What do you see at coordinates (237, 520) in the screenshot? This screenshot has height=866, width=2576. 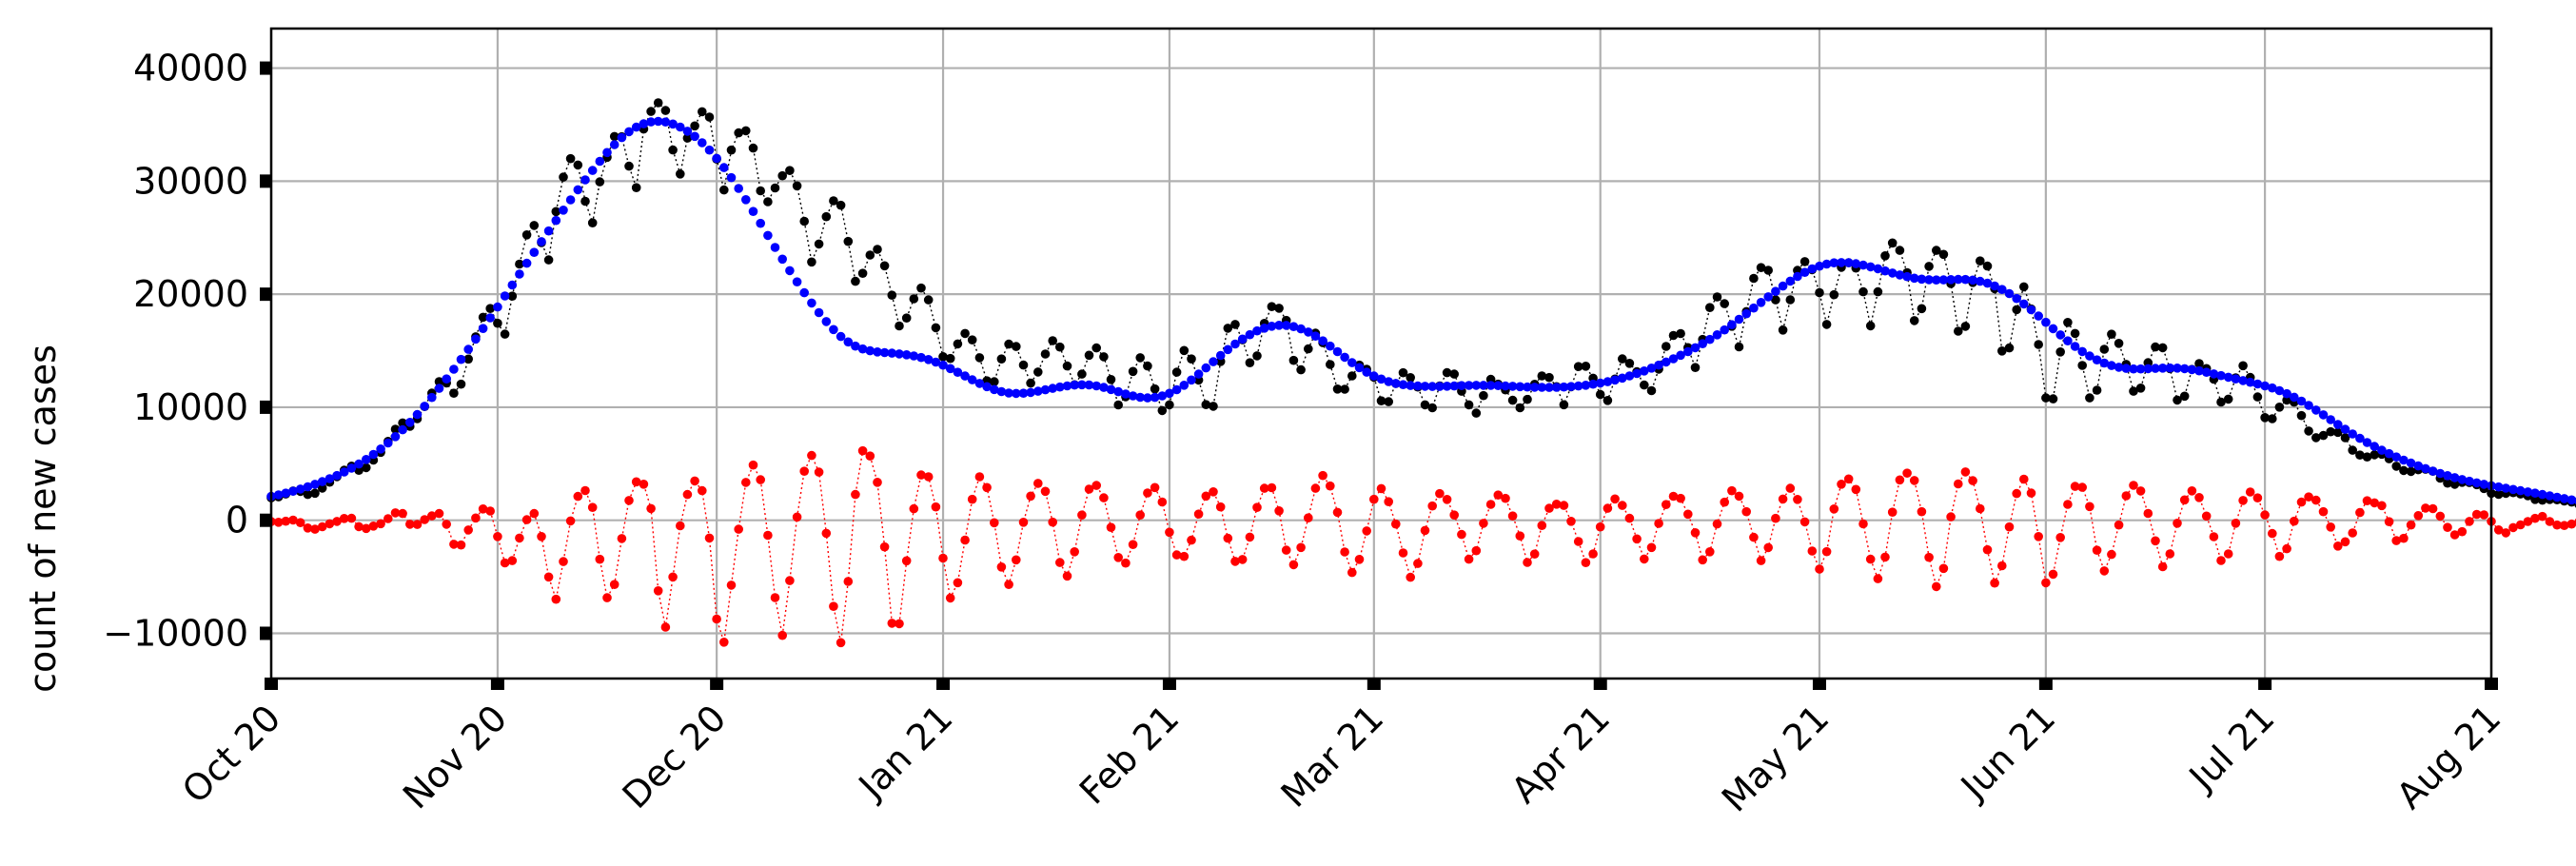 I see `y-tick-label: 0` at bounding box center [237, 520].